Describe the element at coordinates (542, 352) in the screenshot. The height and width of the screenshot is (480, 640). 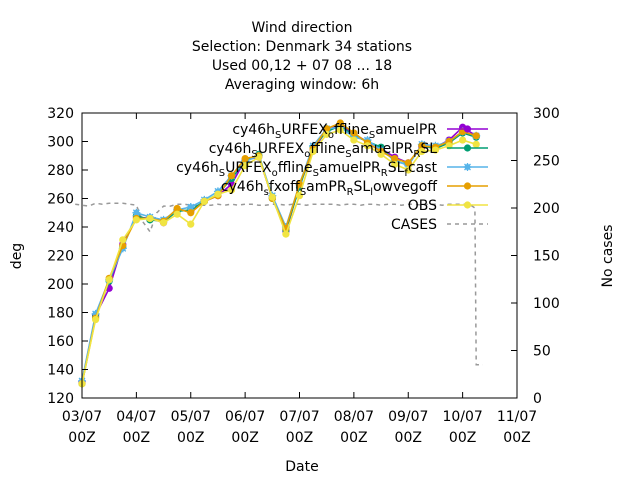
I see `y2-tick-label: 50` at that location.